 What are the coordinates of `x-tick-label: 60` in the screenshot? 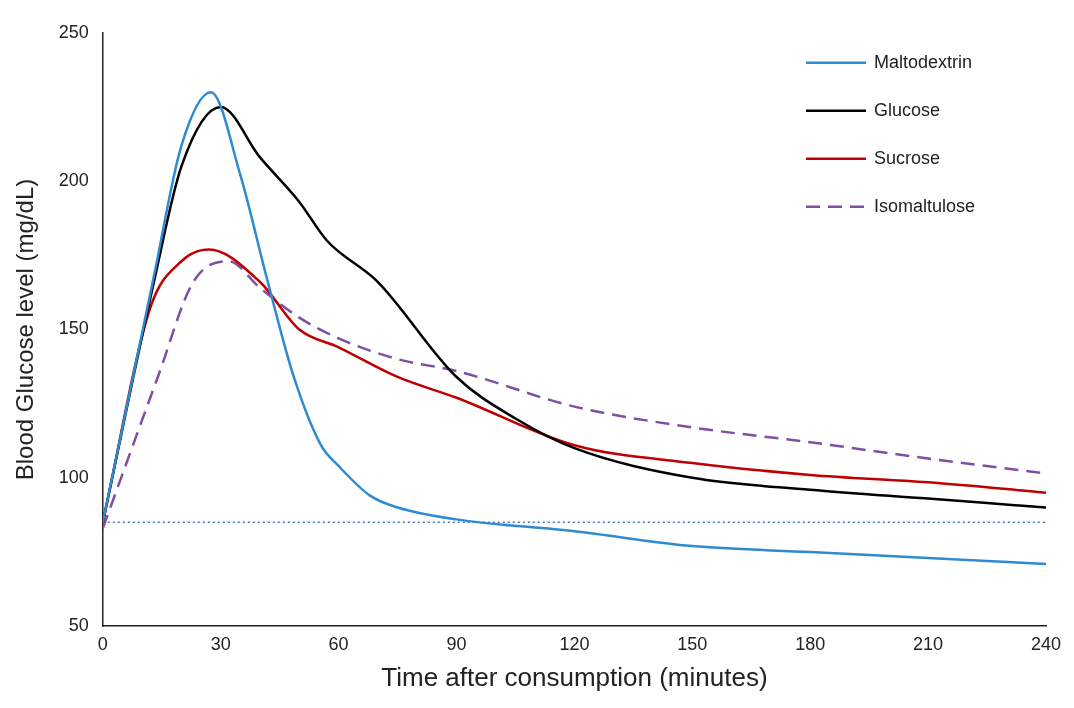 It's located at (338, 643).